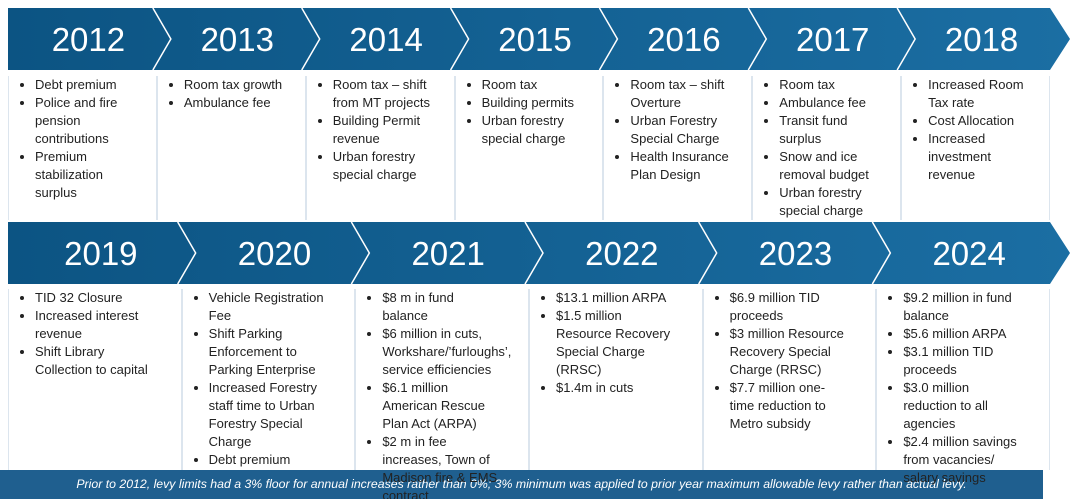 Image resolution: width=1073 pixels, height=499 pixels. What do you see at coordinates (977, 94) in the screenshot?
I see `bullet-item: Increased Room Tax rate` at bounding box center [977, 94].